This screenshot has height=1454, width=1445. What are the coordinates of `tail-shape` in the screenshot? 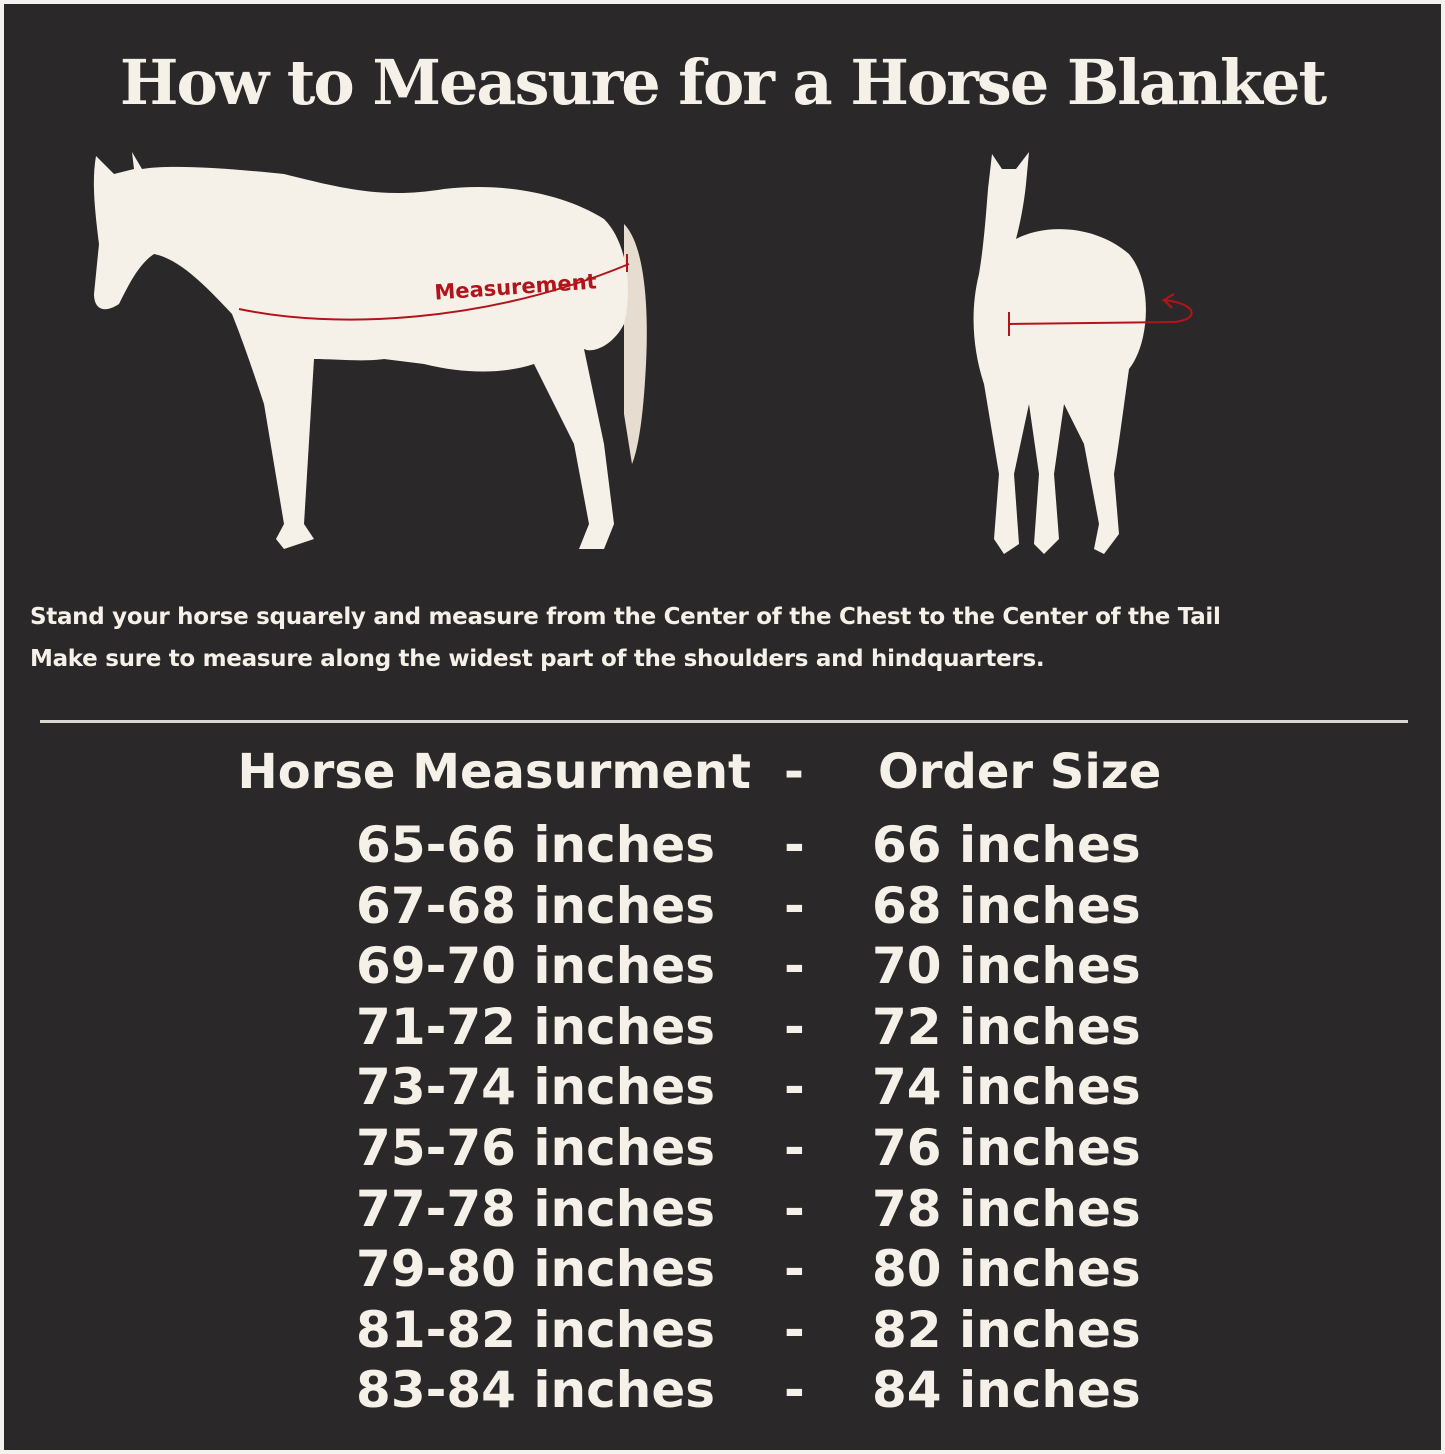 It's located at (635, 344).